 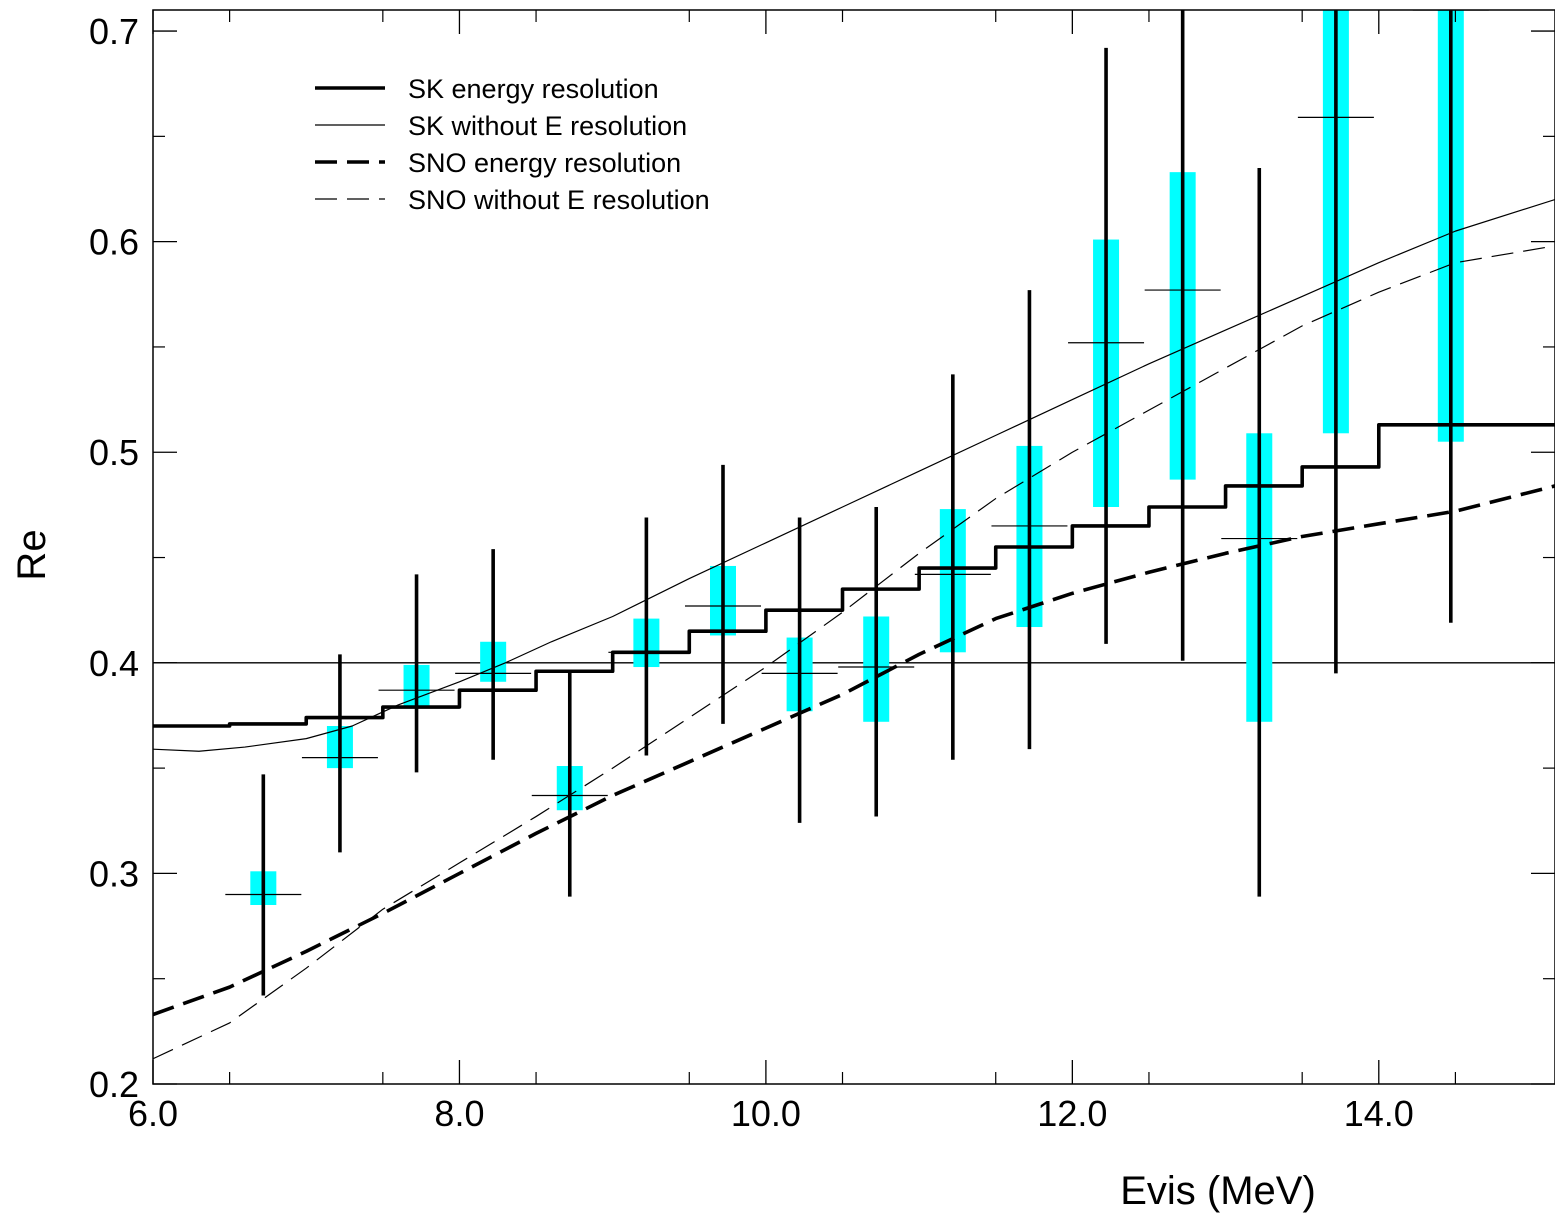 What do you see at coordinates (32, 554) in the screenshot?
I see `y-axis-title: Re` at bounding box center [32, 554].